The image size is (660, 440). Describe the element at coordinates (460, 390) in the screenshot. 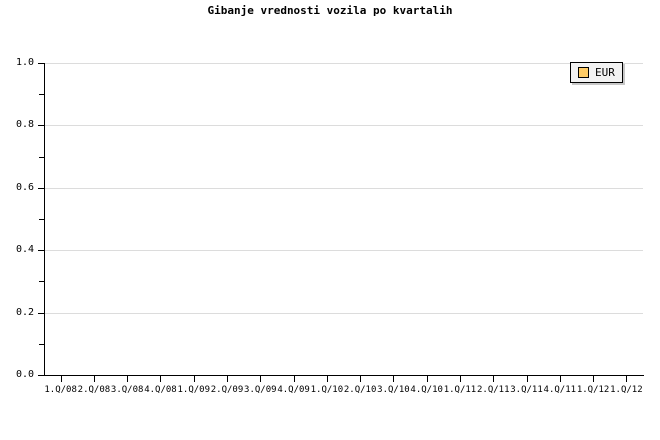

I see `x-axis-label: 1.Q/11` at that location.